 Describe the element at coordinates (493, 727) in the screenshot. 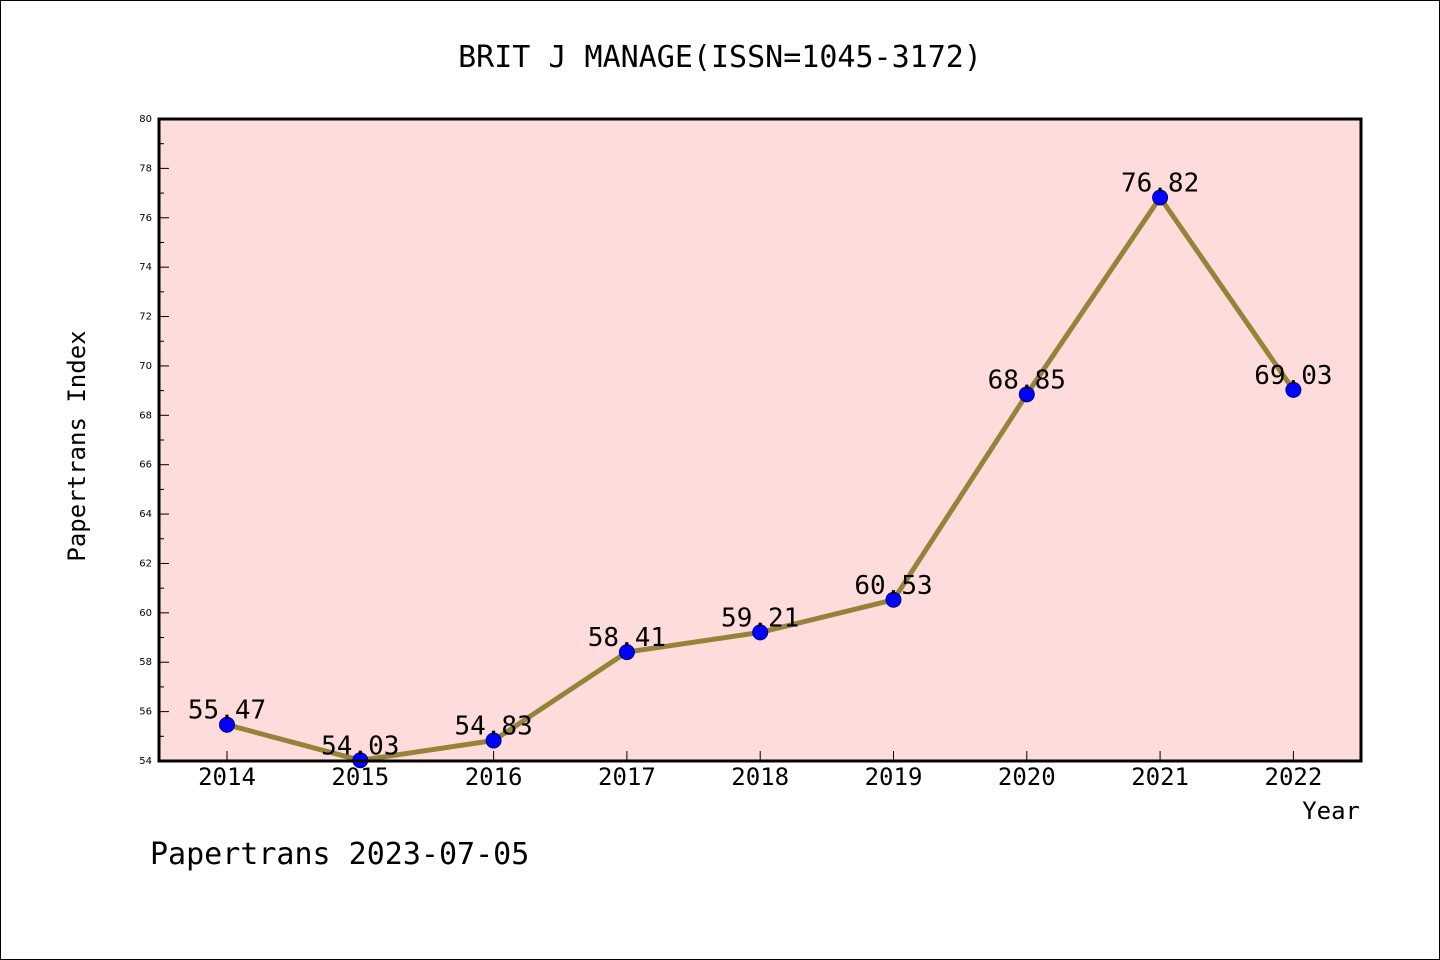

I see `data-label: 54.83` at that location.